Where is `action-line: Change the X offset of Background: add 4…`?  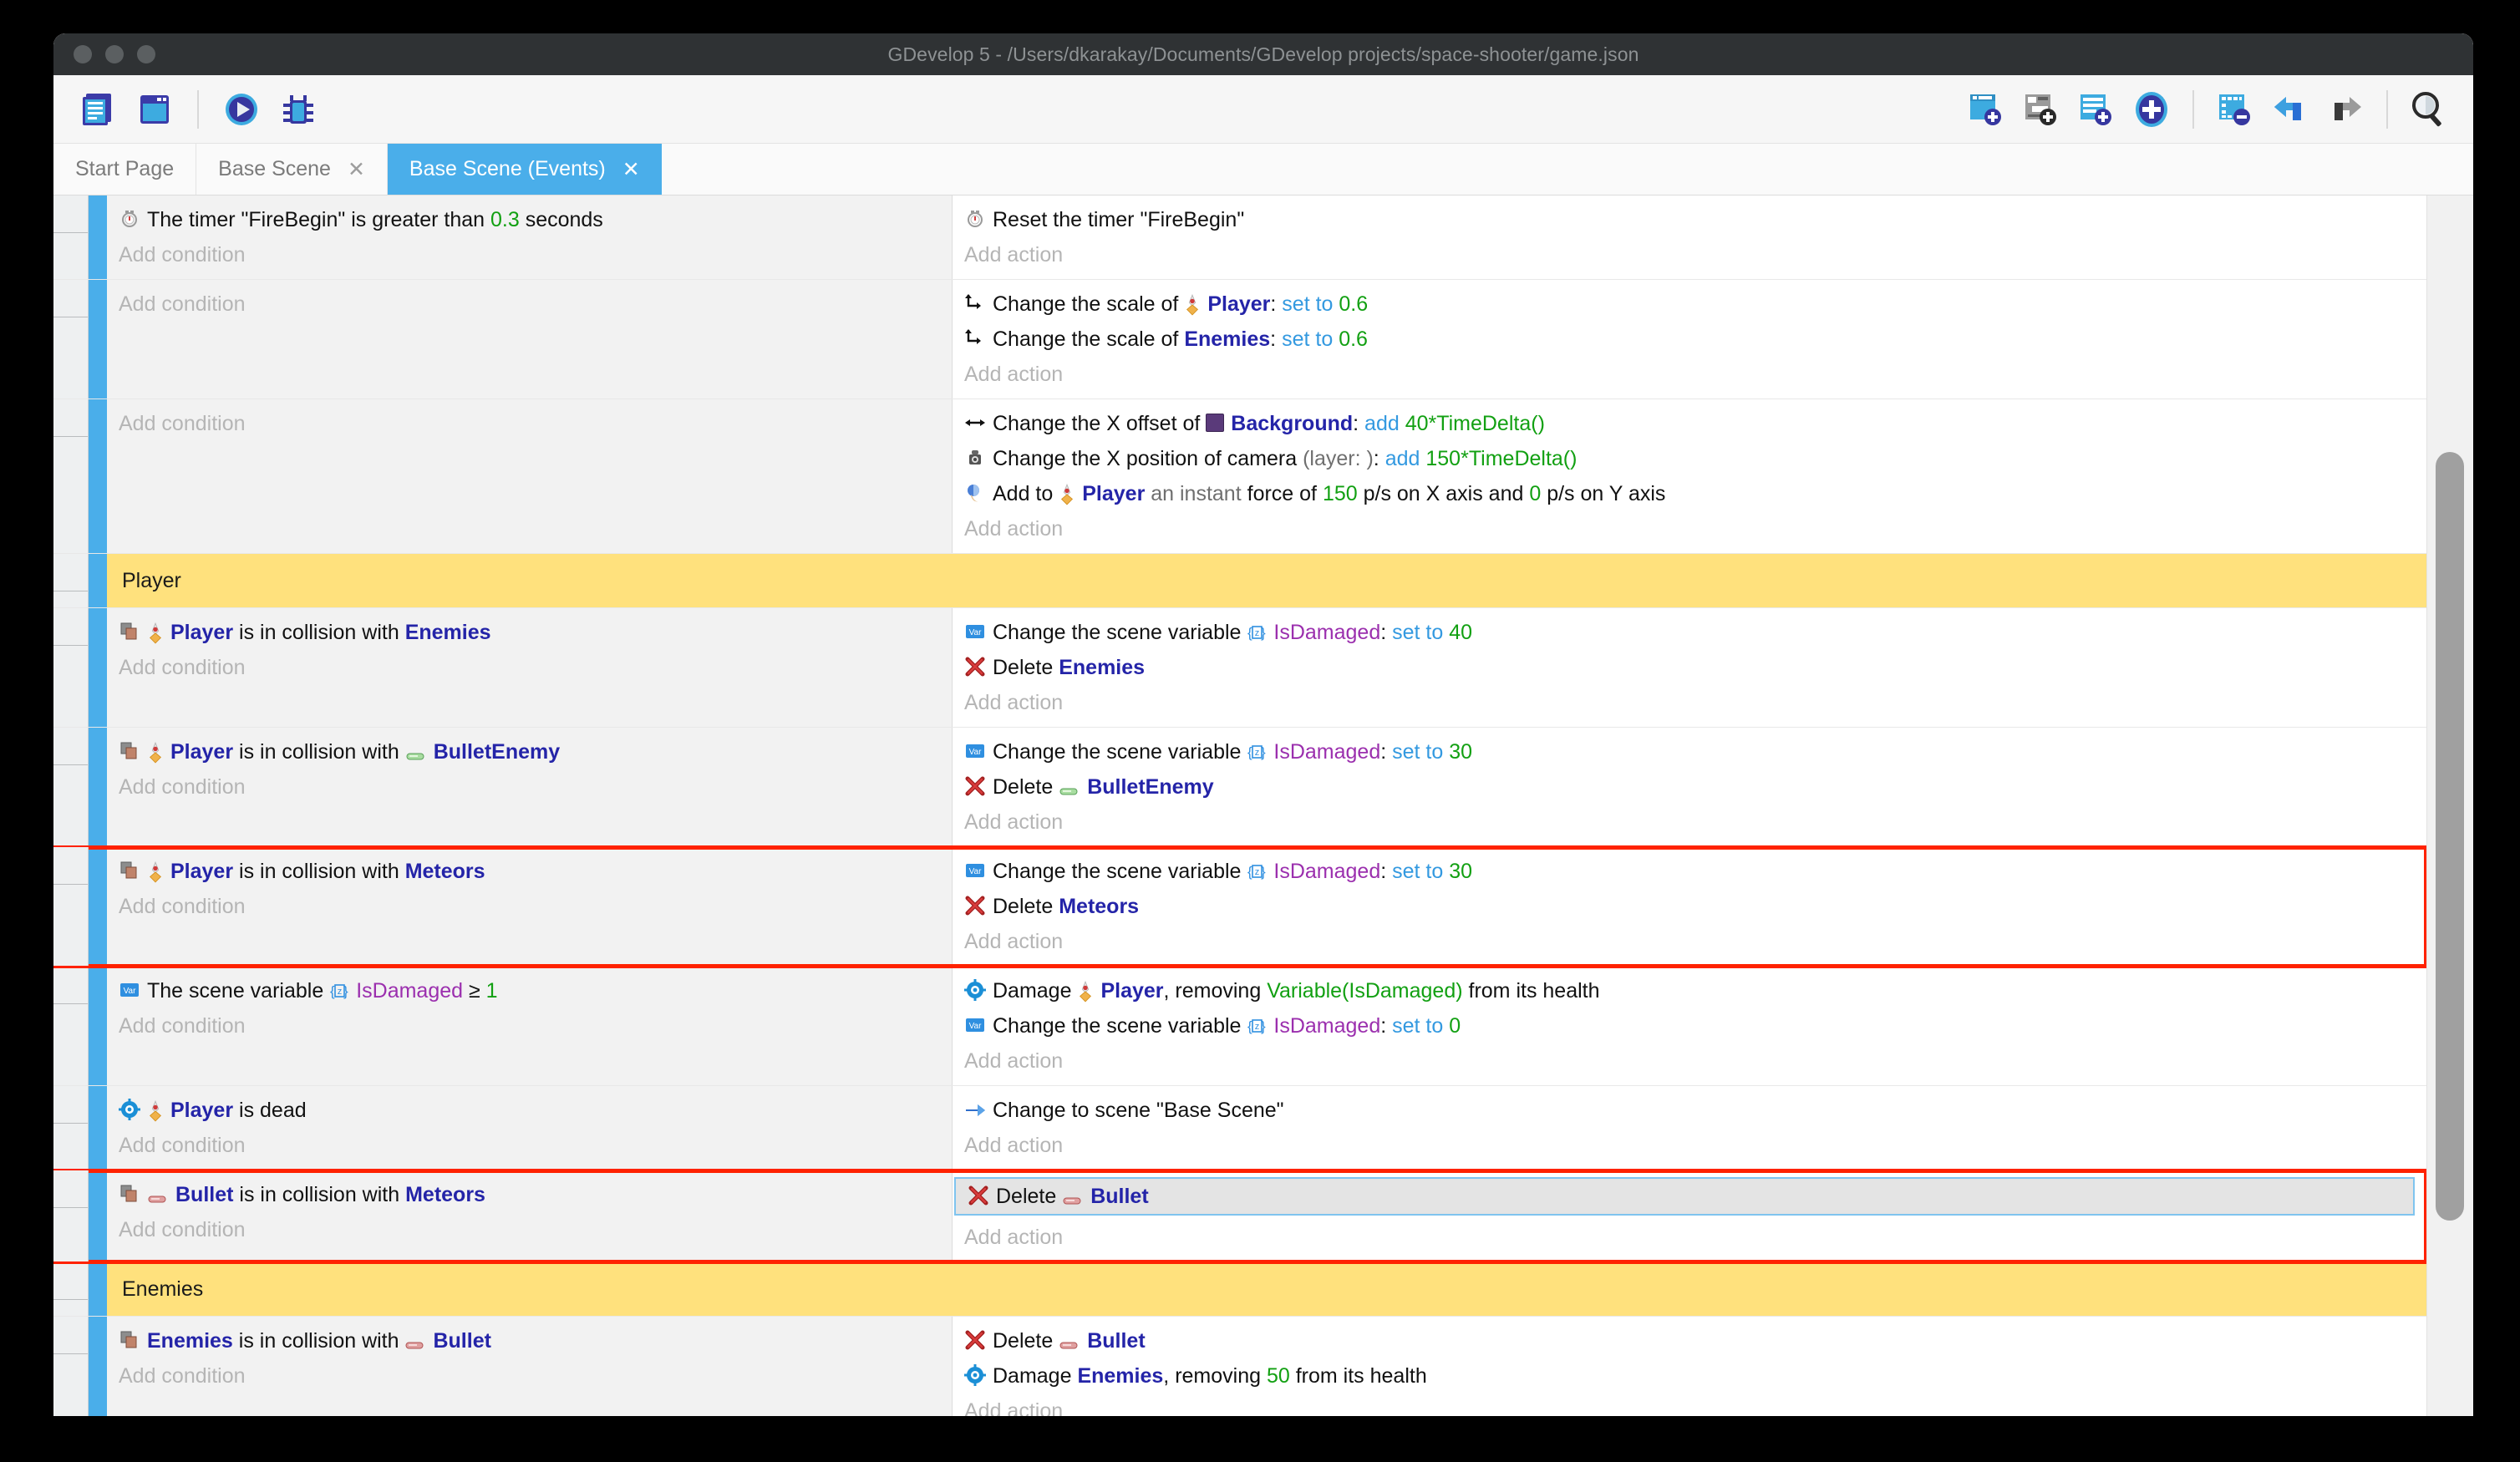
action-line: Change the X offset of Background: add 4… is located at coordinates (1689, 423).